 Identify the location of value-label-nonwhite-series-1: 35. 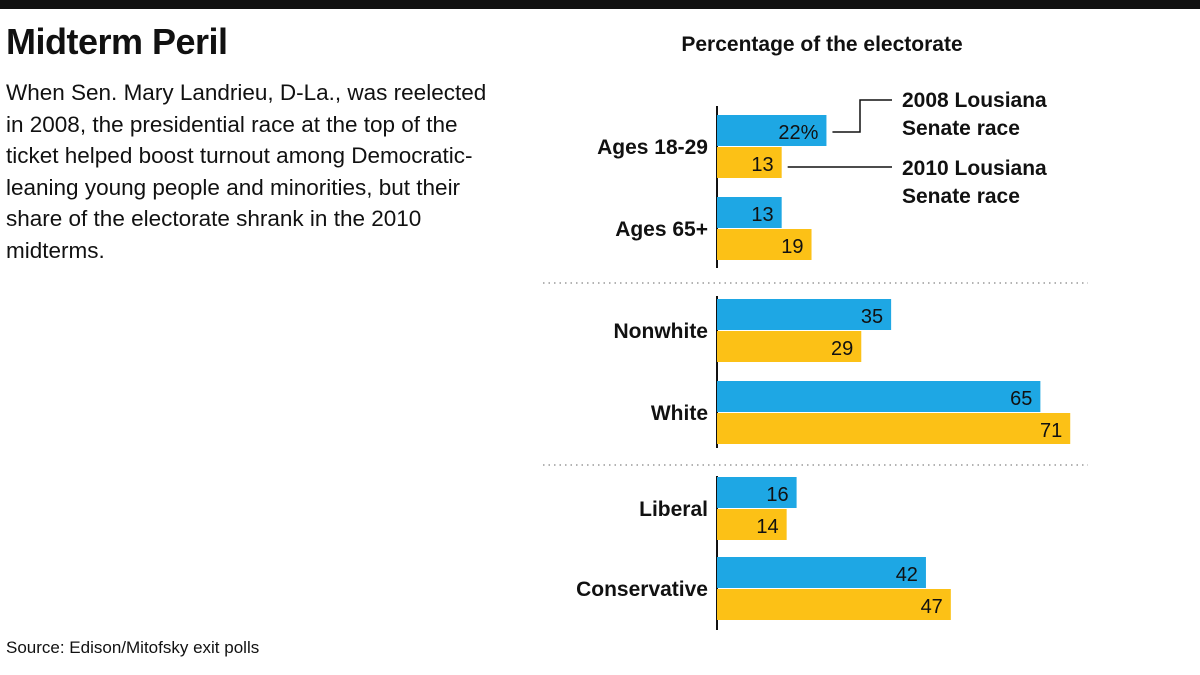
(872, 317).